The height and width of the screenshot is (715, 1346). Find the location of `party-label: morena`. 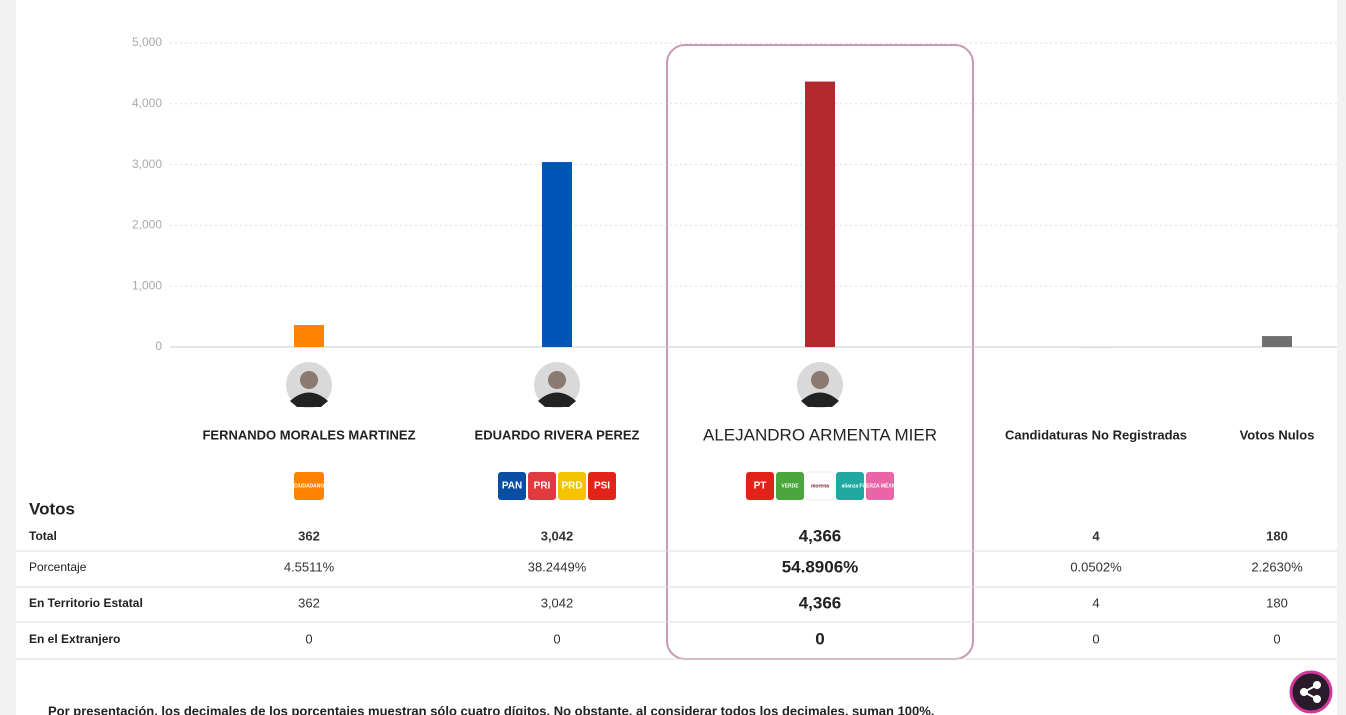

party-label: morena is located at coordinates (820, 486).